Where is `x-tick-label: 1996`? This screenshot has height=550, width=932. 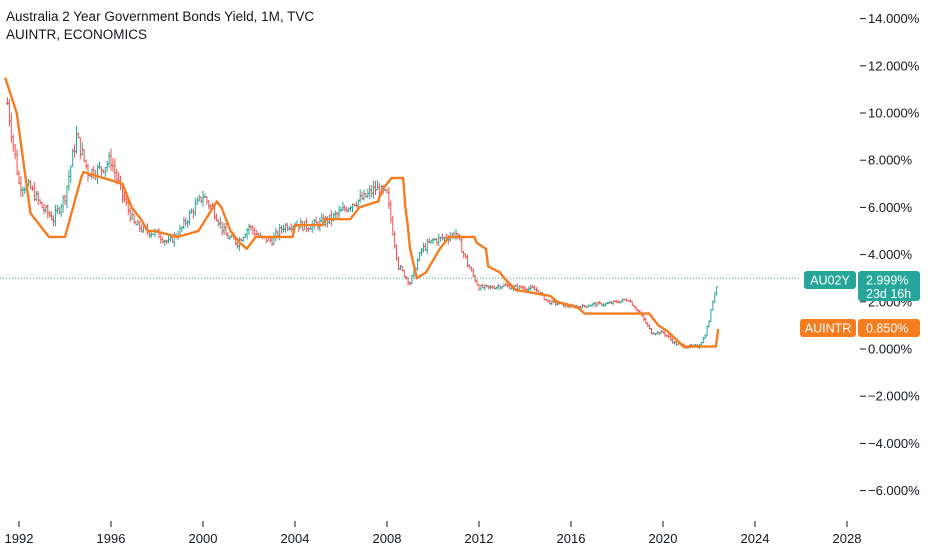
x-tick-label: 1996 is located at coordinates (111, 538).